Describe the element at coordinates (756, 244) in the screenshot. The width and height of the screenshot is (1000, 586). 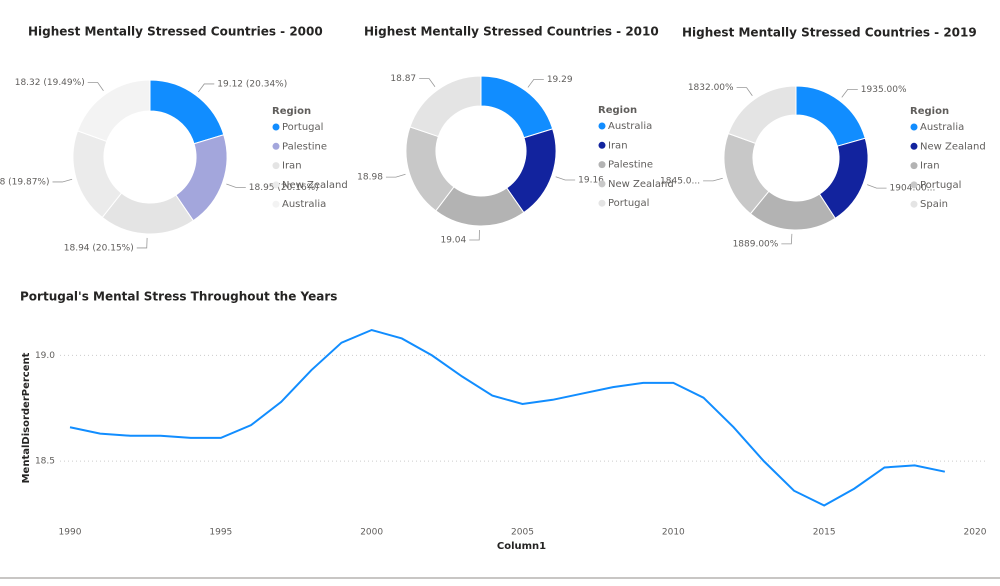
I see `data-label: 1889.00%` at that location.